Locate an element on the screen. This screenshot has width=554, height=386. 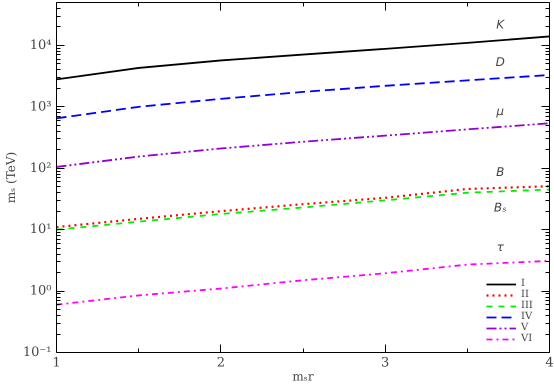
y-tick-label: 10³ is located at coordinates (41, 106).